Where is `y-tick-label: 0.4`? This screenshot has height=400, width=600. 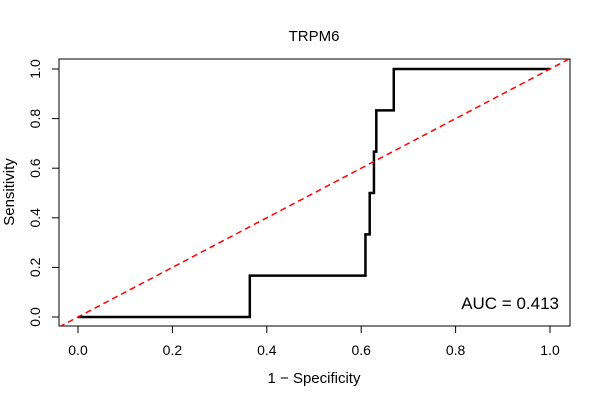 y-tick-label: 0.4 is located at coordinates (35, 218).